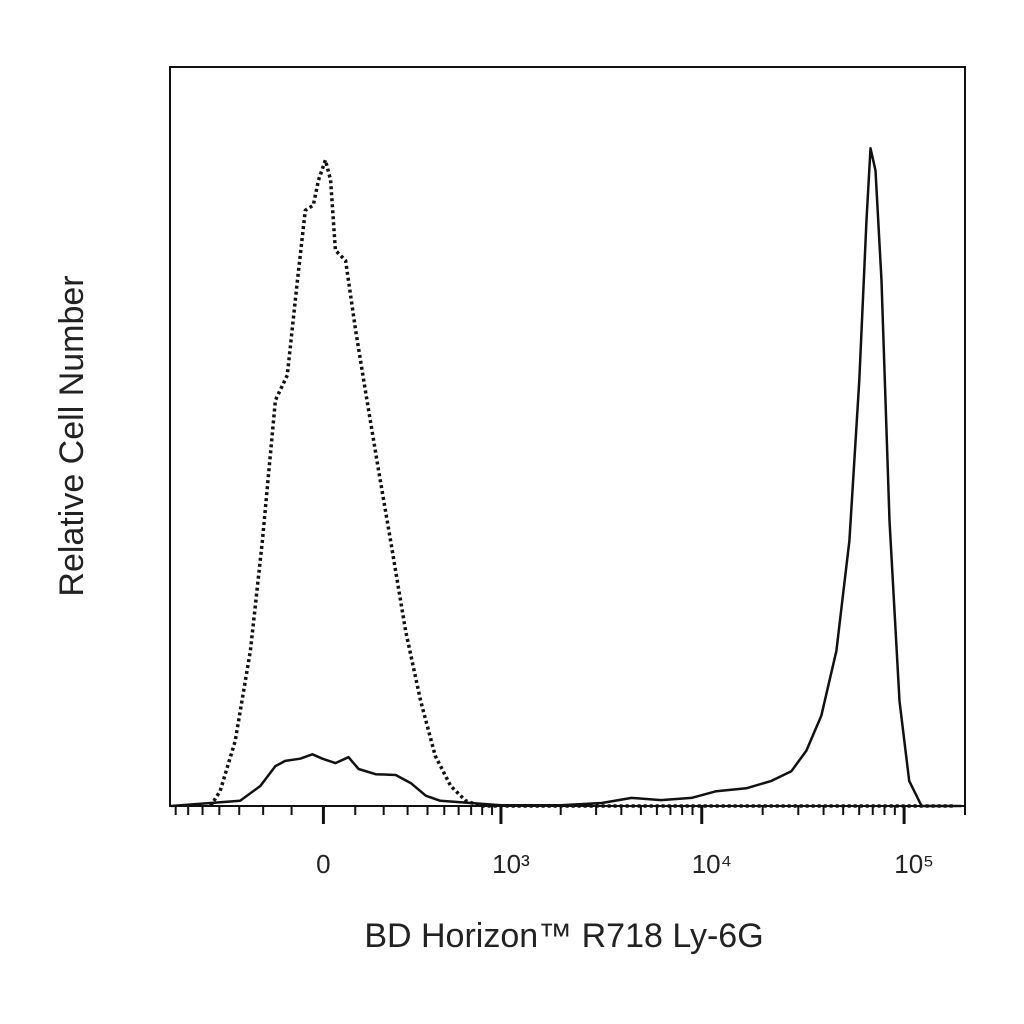 This screenshot has height=1024, width=1024. Describe the element at coordinates (914, 864) in the screenshot. I see `x-tick-label: 10⁵` at that location.